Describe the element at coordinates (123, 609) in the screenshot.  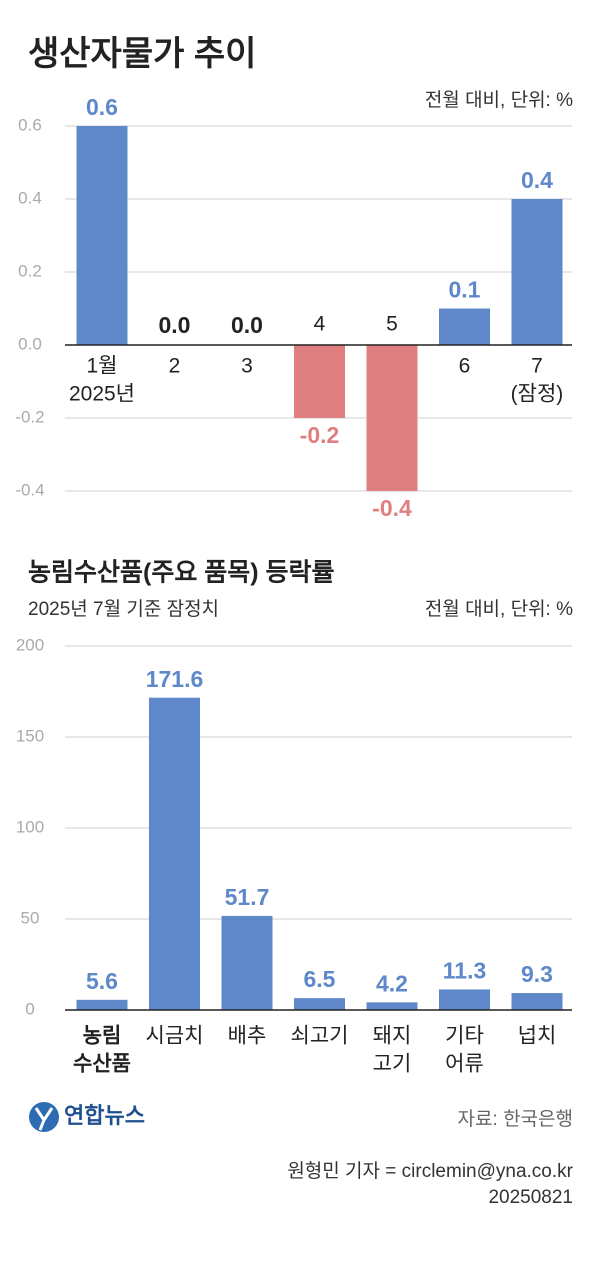
I see `subtitle: 2025년 7월 기준 잠정치` at that location.